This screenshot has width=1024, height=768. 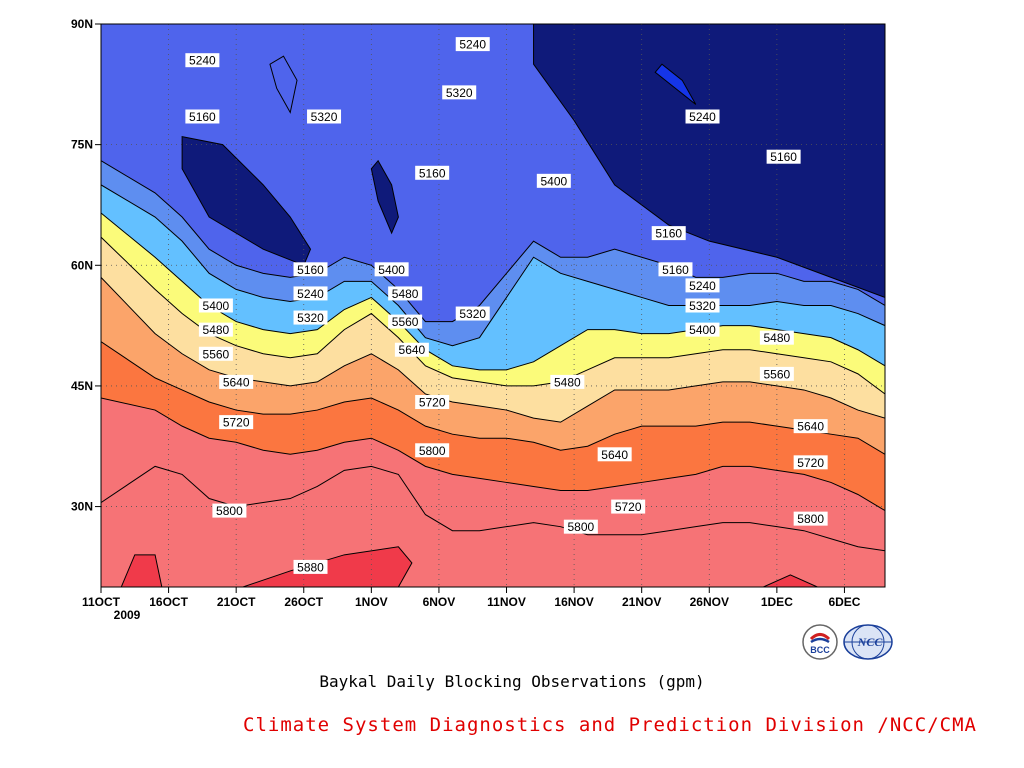 What do you see at coordinates (127, 615) in the screenshot?
I see `x-axis-year-label: 2009` at bounding box center [127, 615].